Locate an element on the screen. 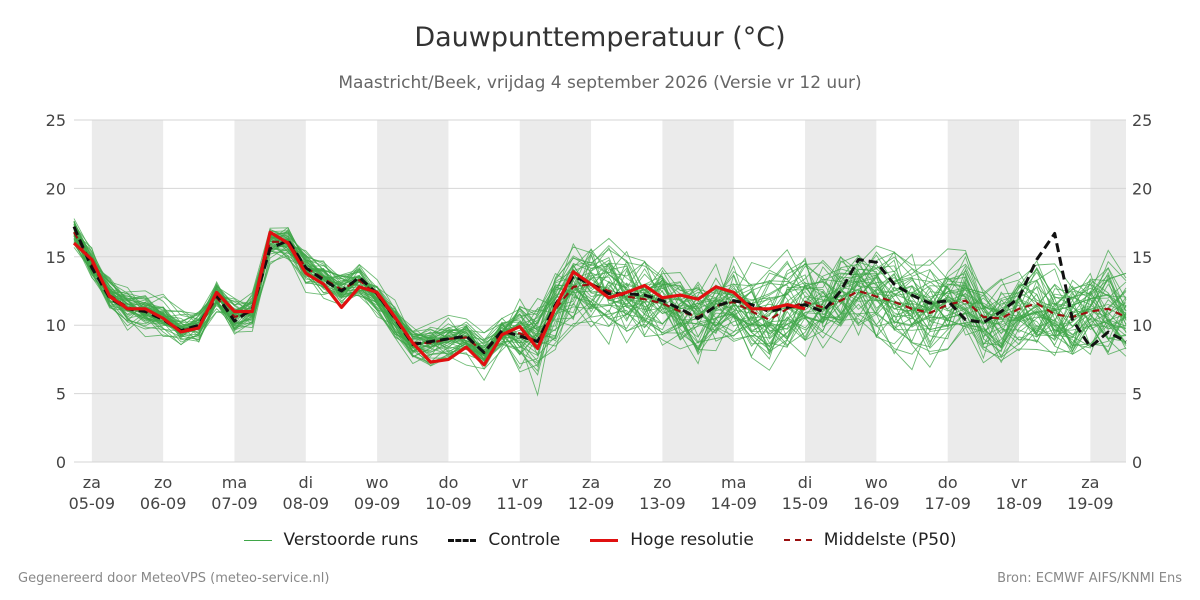 Image resolution: width=1200 pixels, height=600 pixels. y-tick-label-left: 0 is located at coordinates (61, 462).